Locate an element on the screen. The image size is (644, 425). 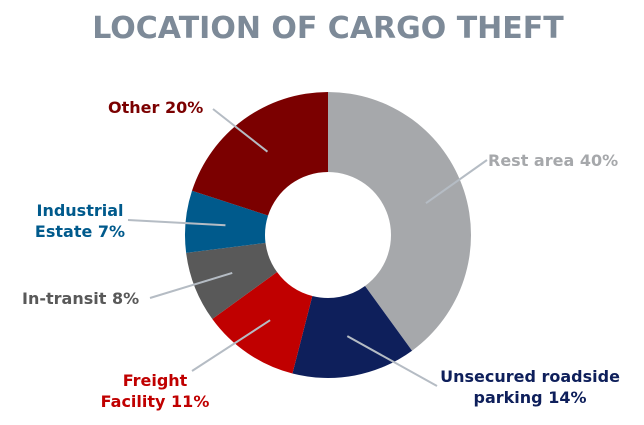
category-label: In-transit is located at coordinates (64, 298).